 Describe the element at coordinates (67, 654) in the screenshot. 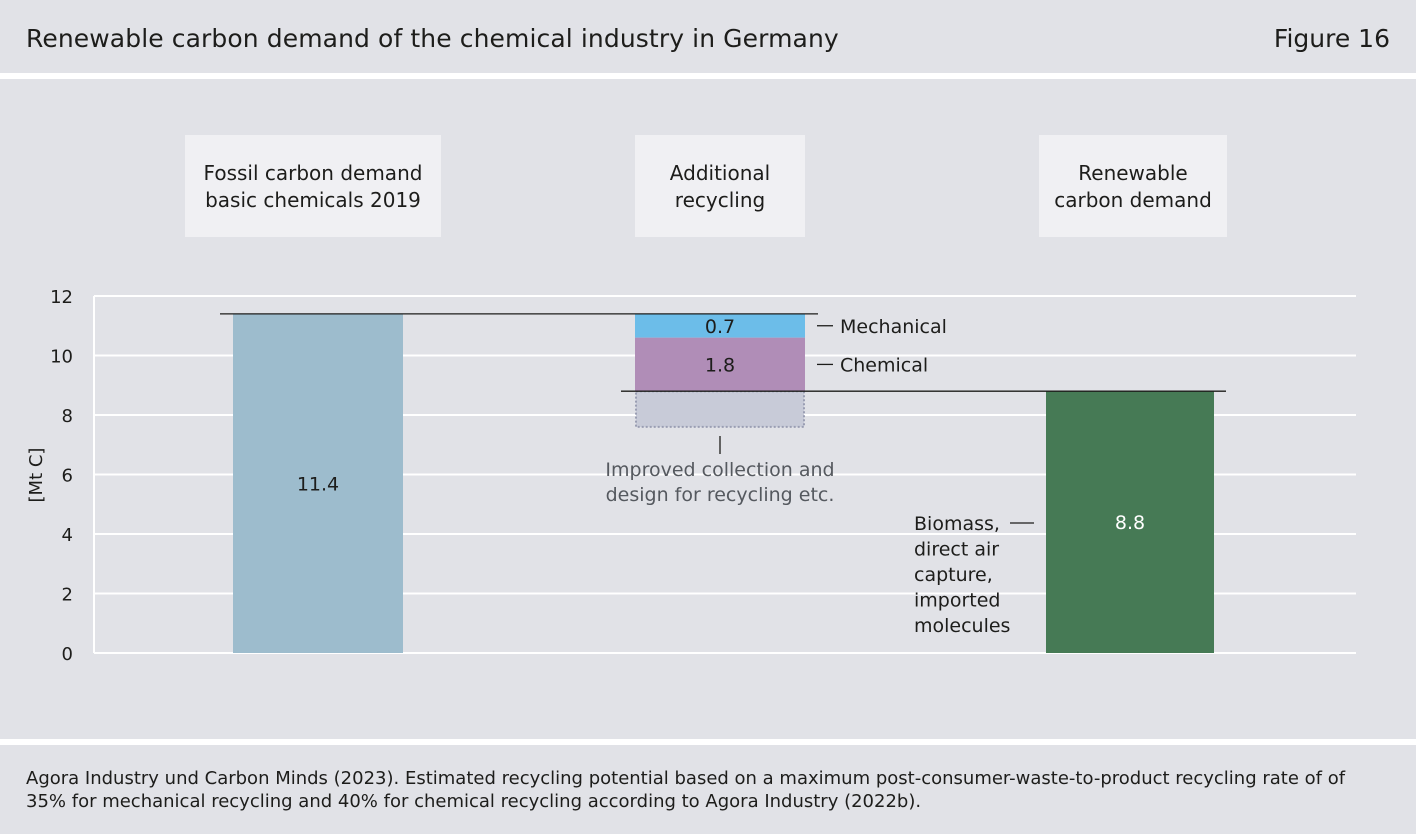

I see `y-tick-label: 0` at that location.